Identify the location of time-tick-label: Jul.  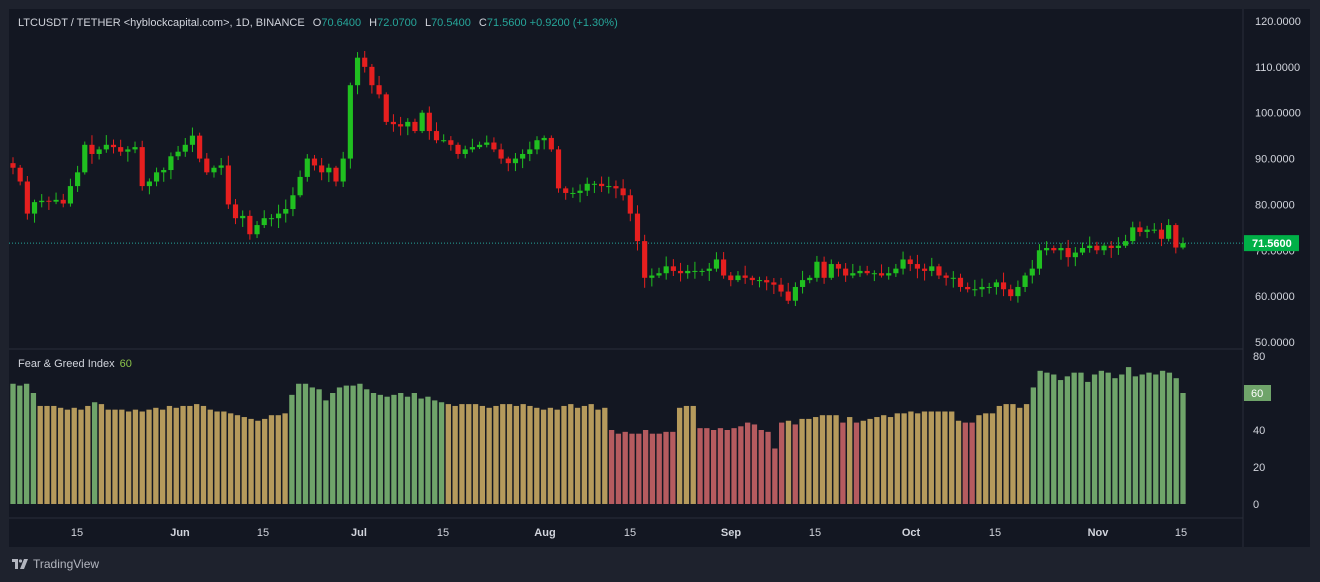
(359, 533).